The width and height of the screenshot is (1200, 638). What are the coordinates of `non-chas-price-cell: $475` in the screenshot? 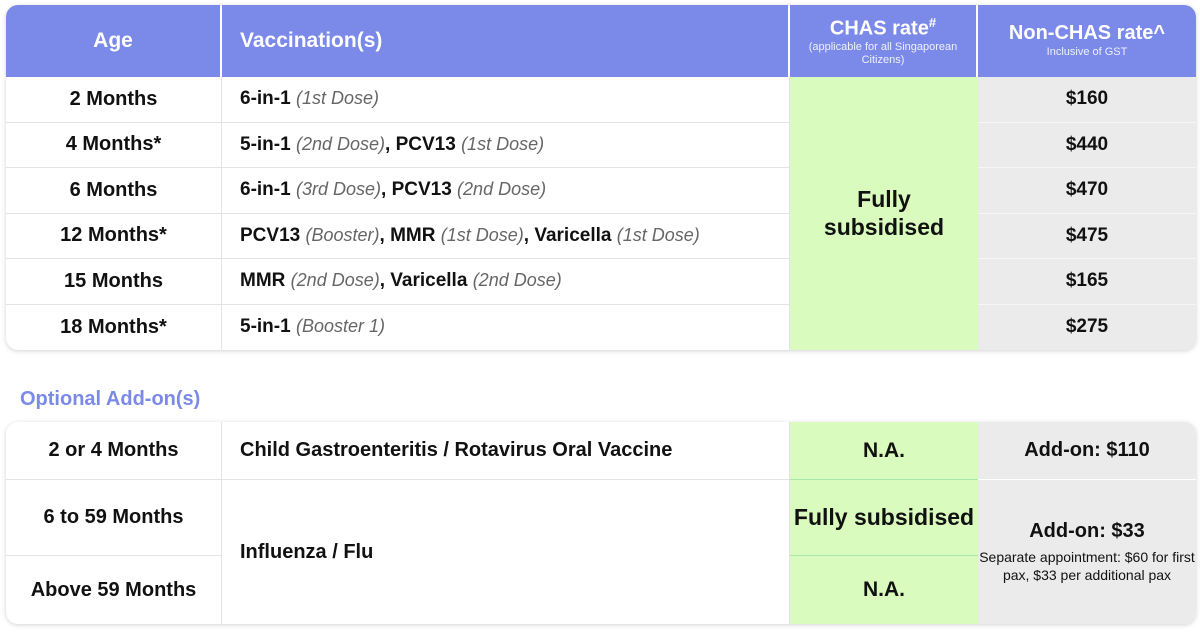 It's located at (1087, 236).